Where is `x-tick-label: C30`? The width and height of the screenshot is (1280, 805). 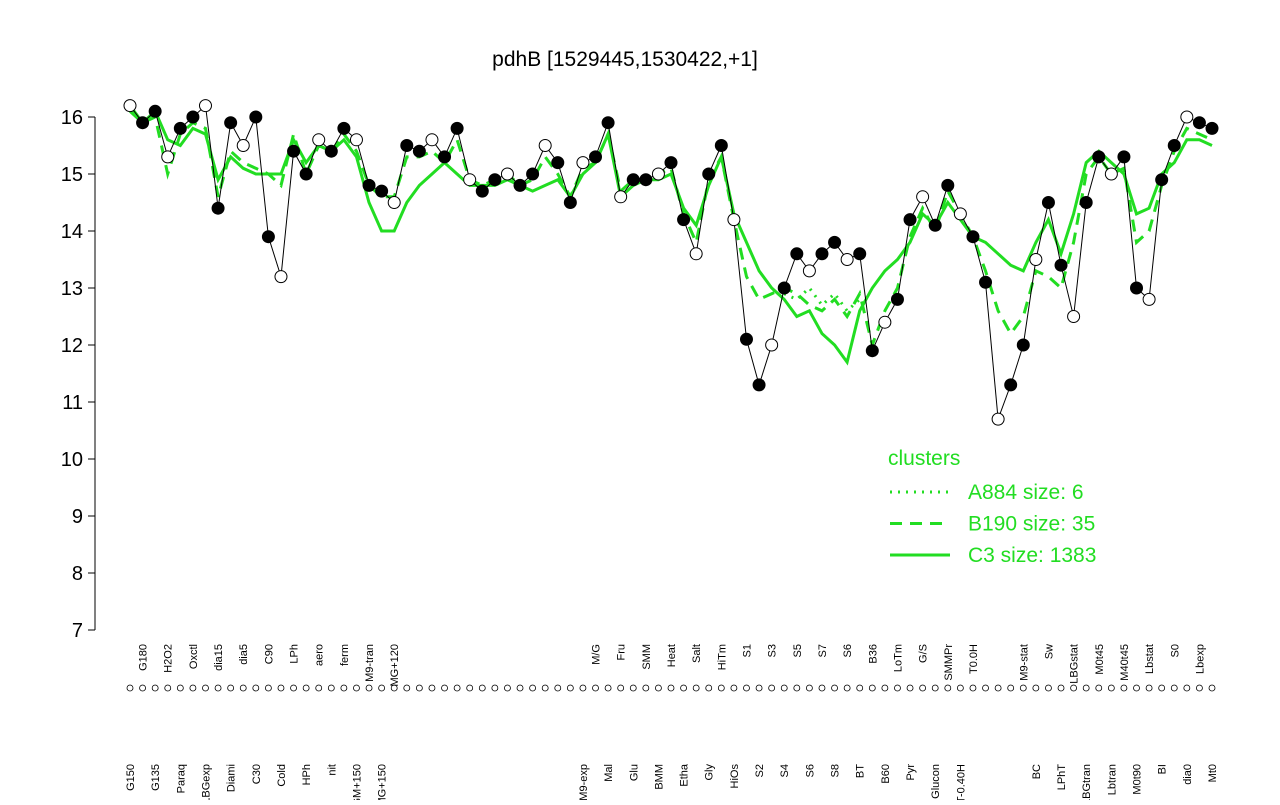 x-tick-label: C30 is located at coordinates (257, 774).